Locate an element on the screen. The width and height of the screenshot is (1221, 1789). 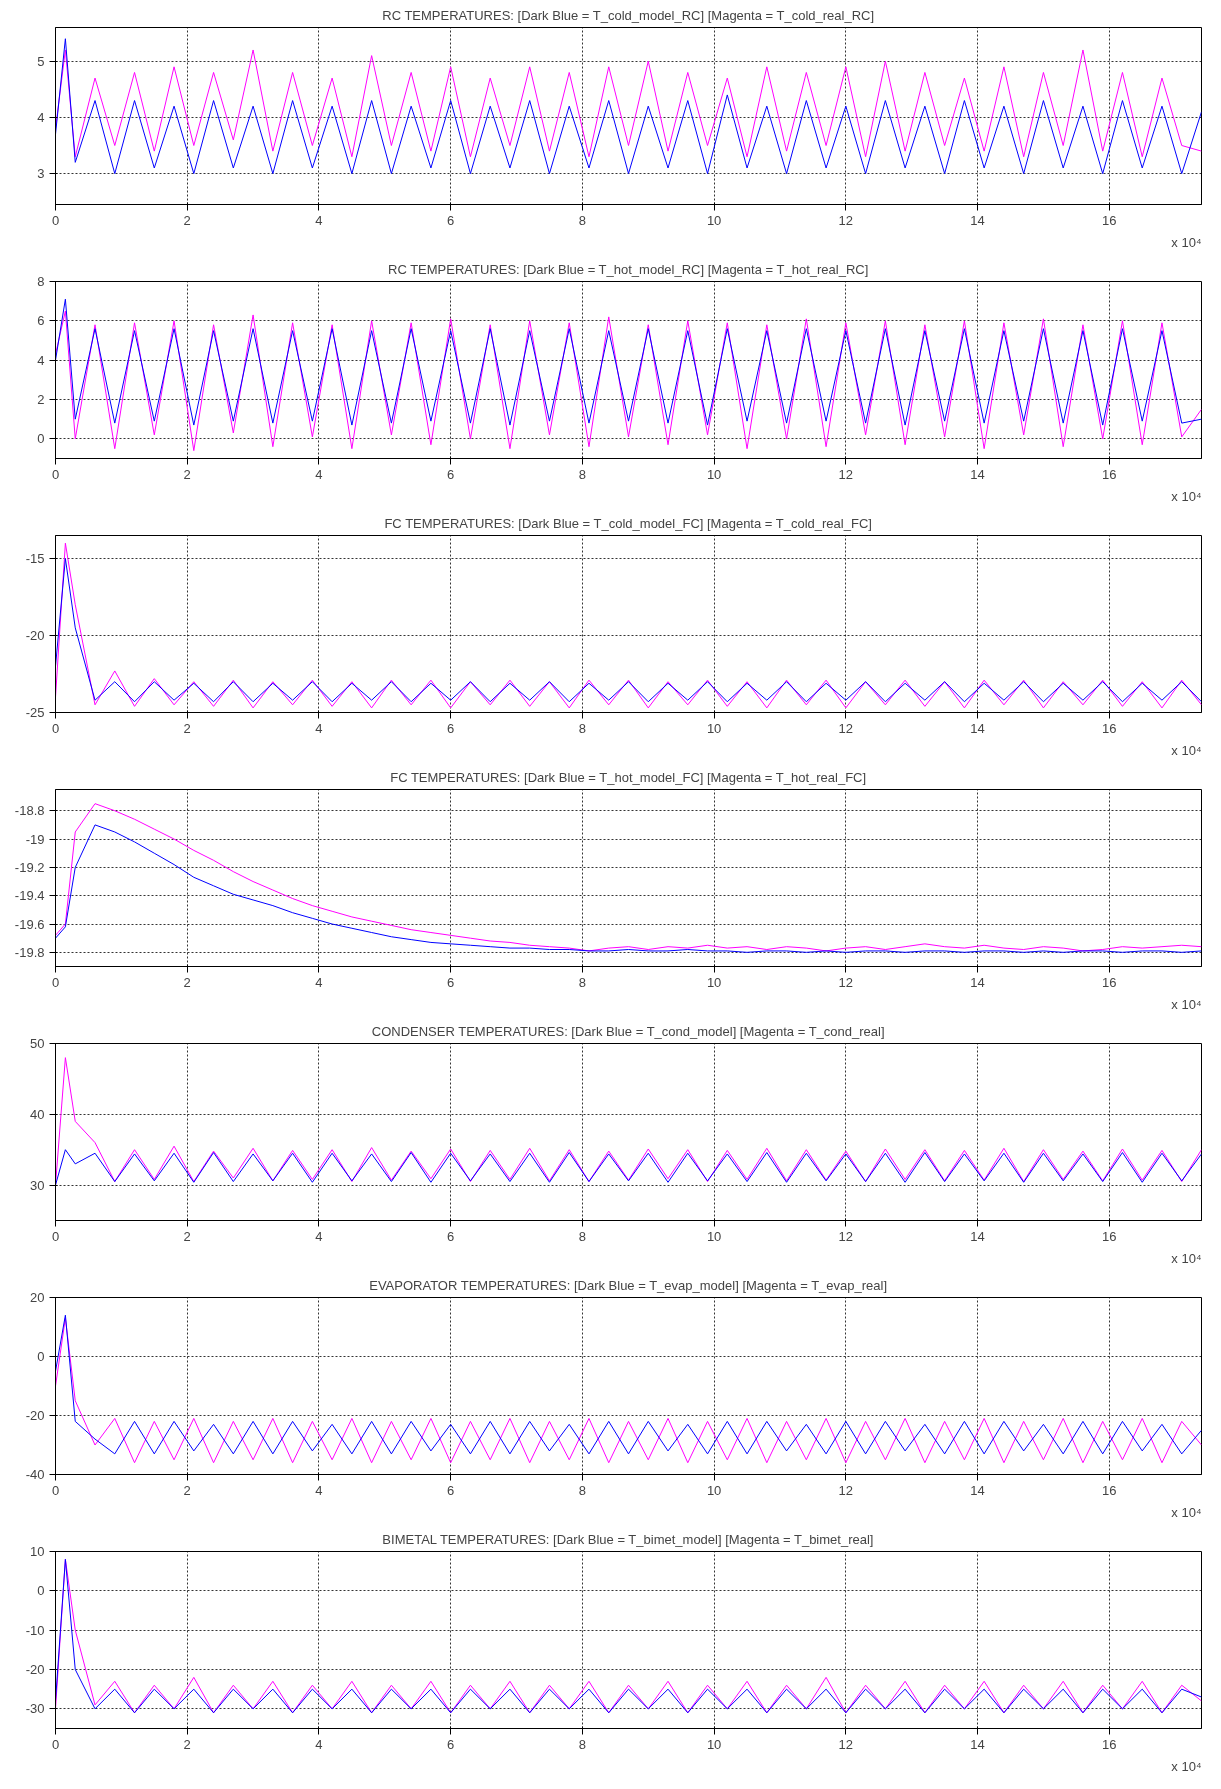
y-tick-label: -10 is located at coordinates (35, 1630).